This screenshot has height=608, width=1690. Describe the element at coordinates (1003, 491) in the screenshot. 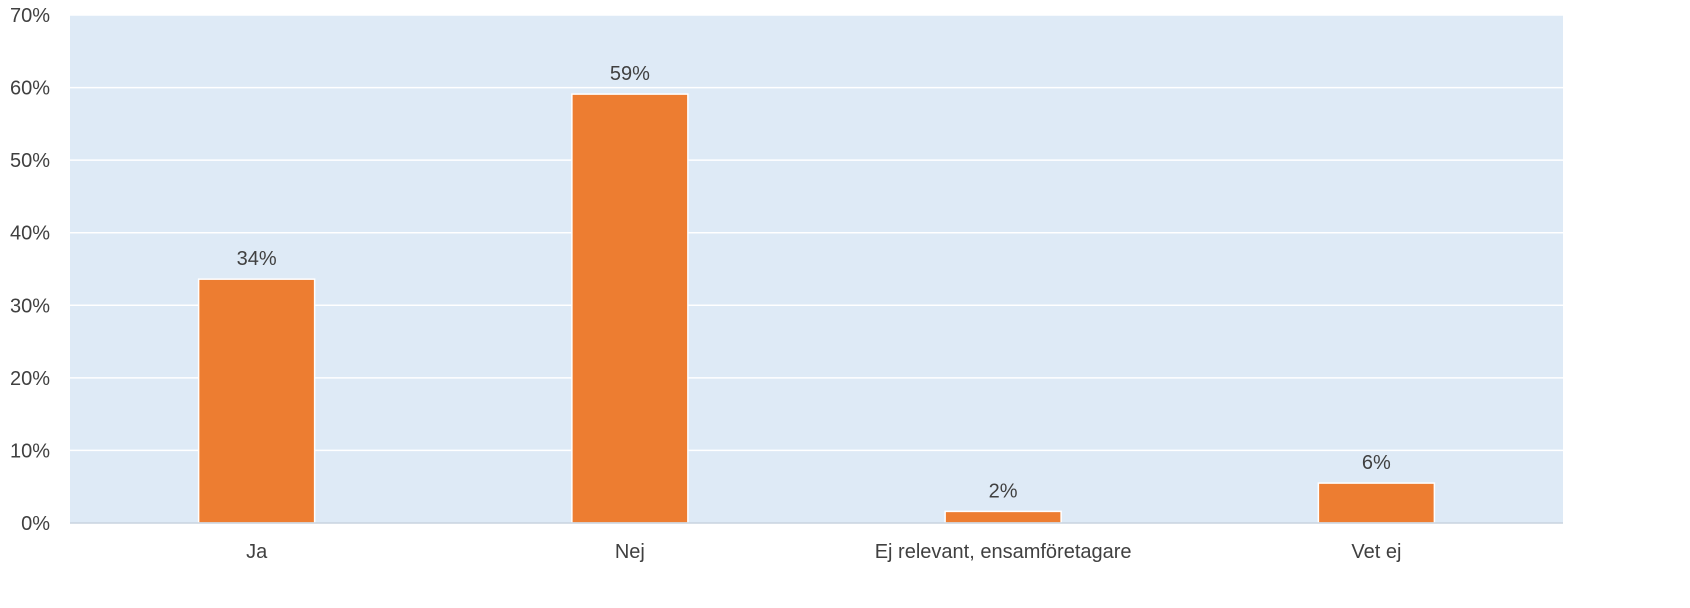

I see `data-label: 2%` at that location.